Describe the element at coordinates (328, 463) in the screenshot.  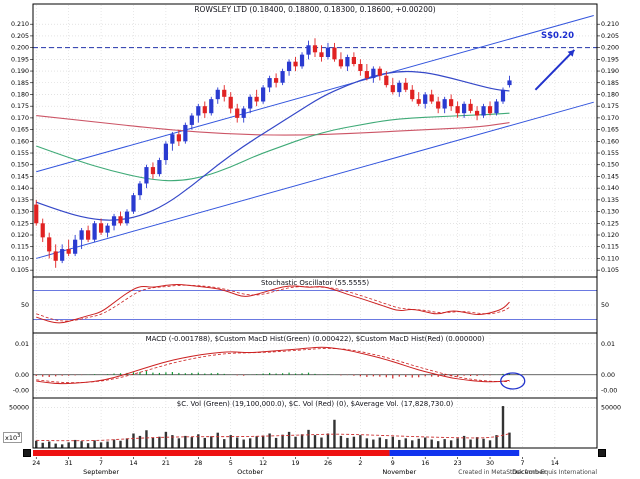
I see `date-label: 26` at that location.